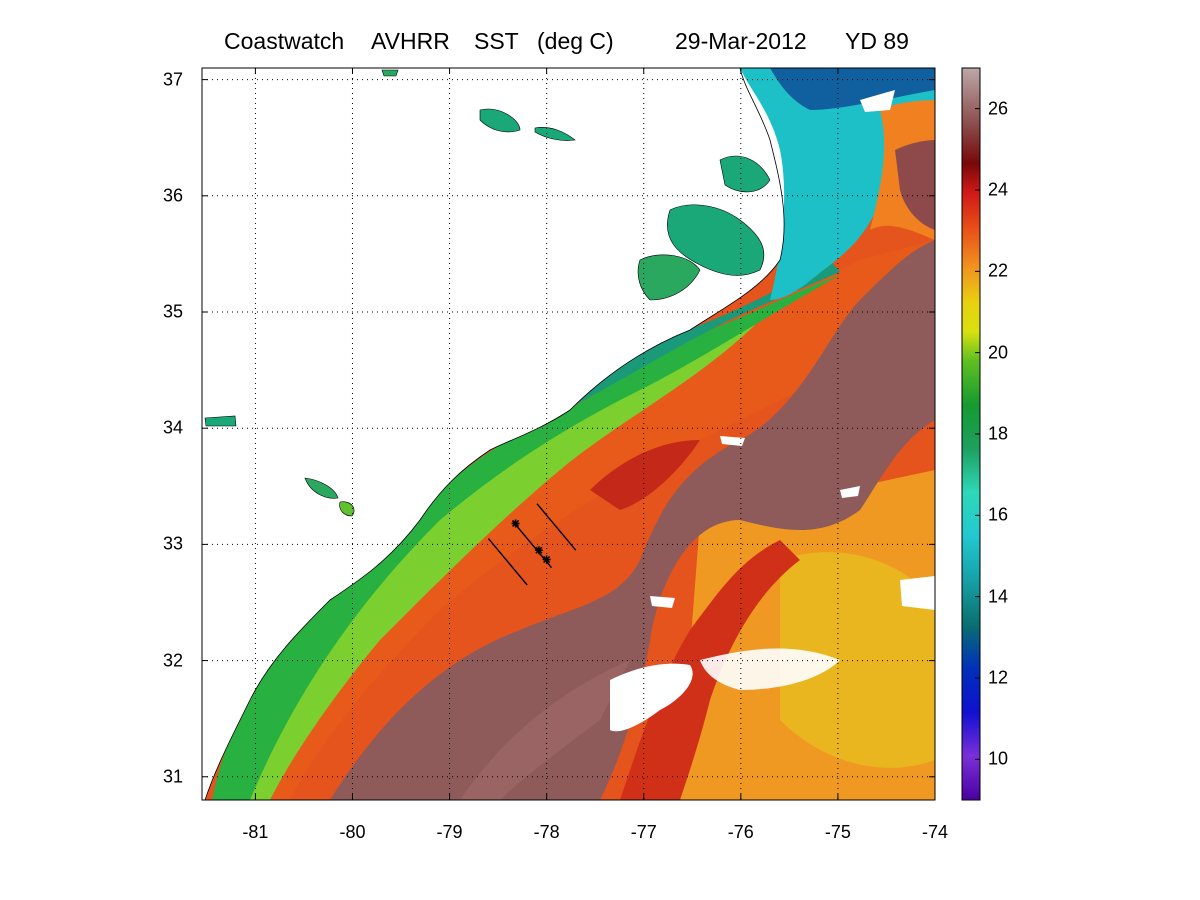  What do you see at coordinates (173, 311) in the screenshot?
I see `y-tick-label: 35` at bounding box center [173, 311].